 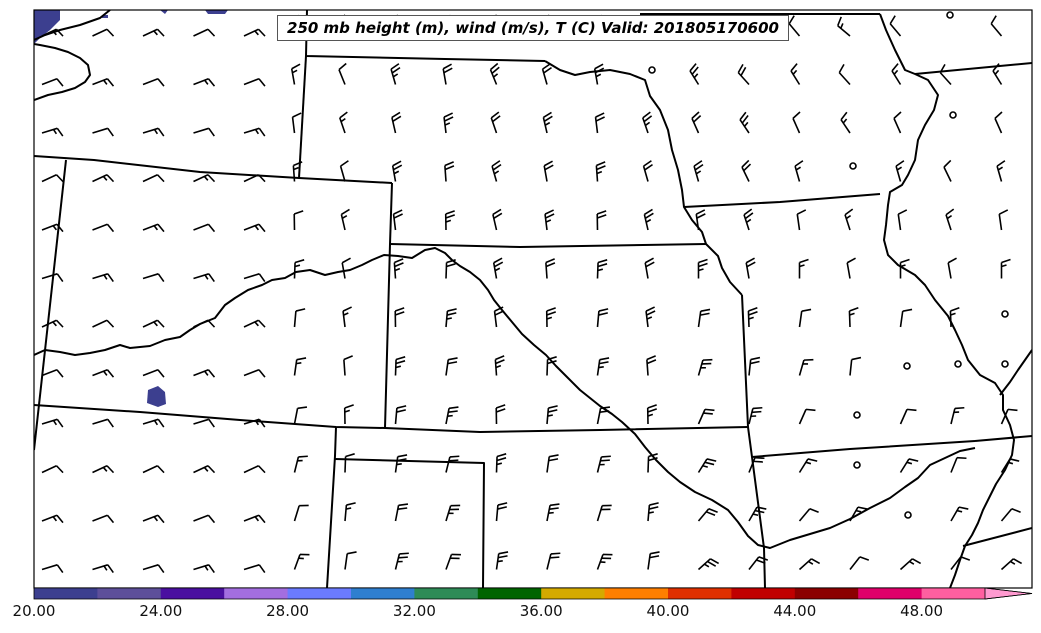 I want to click on colorbar-tick-label: 48.00, so click(x=922, y=611).